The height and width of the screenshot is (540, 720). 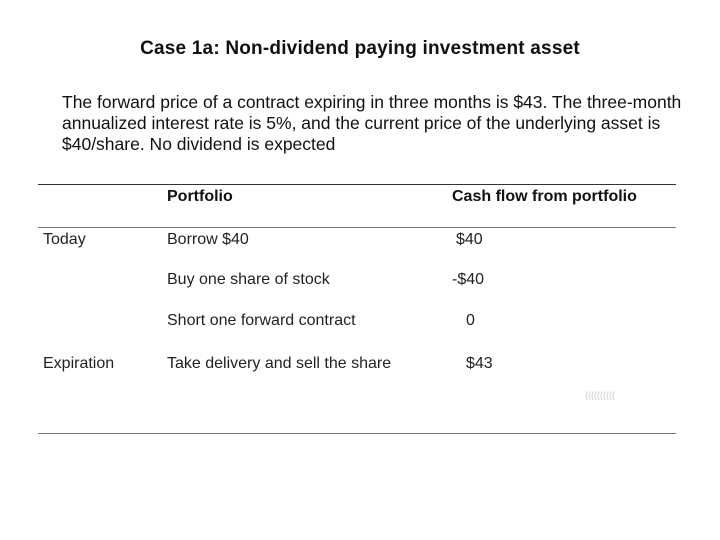 What do you see at coordinates (357, 227) in the screenshot?
I see `header-rule` at bounding box center [357, 227].